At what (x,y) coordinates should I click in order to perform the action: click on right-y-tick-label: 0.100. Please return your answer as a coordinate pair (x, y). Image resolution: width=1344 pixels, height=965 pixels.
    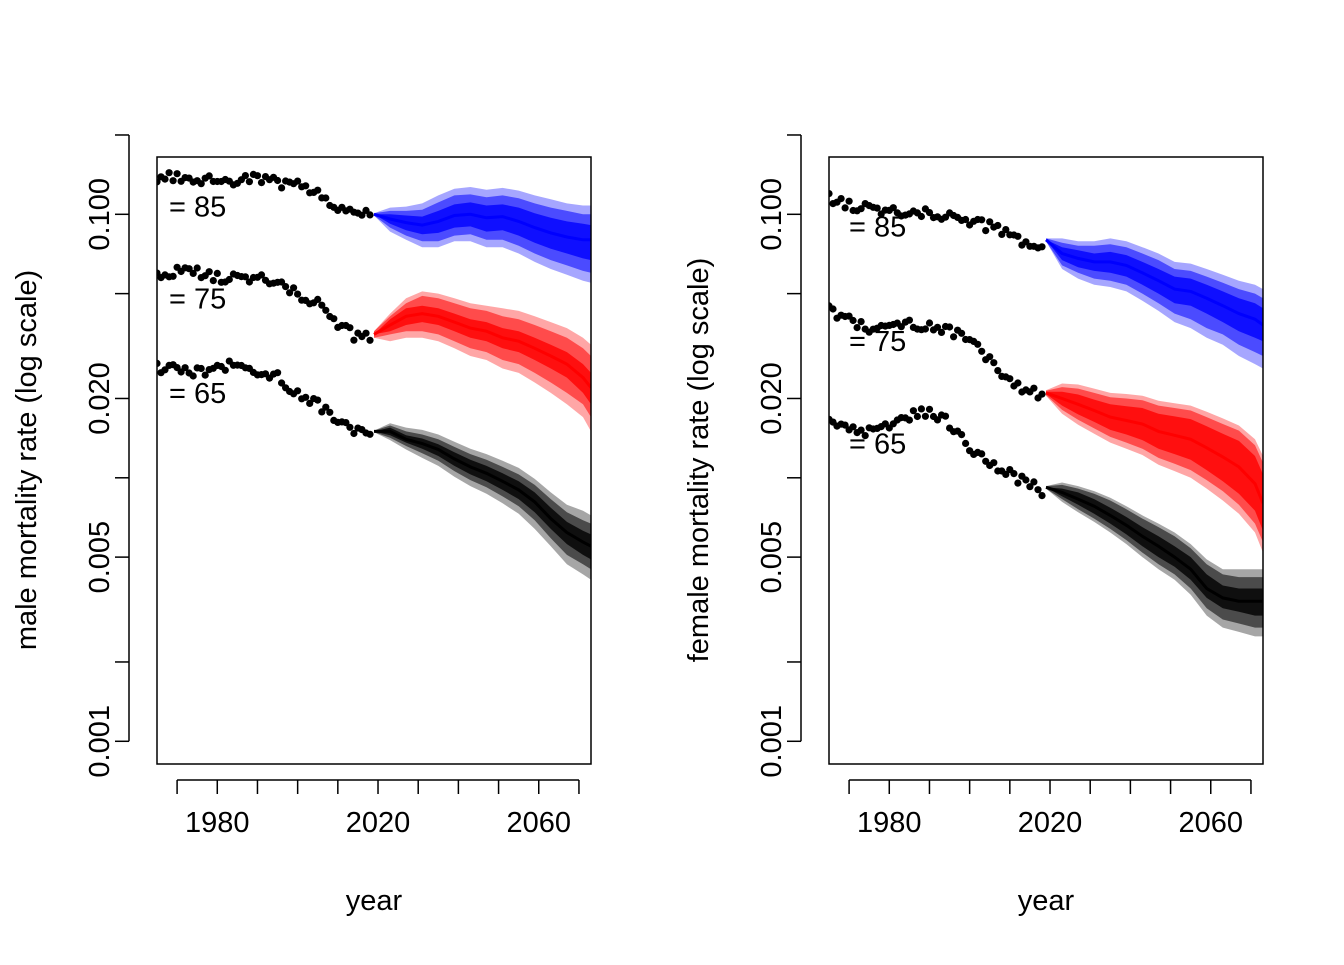
    Looking at the image, I should click on (772, 214).